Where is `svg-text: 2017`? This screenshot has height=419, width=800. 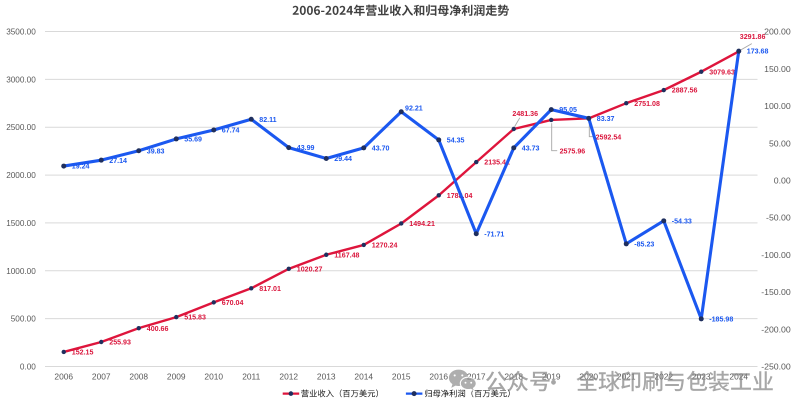 svg-text: 2017 is located at coordinates (476, 376).